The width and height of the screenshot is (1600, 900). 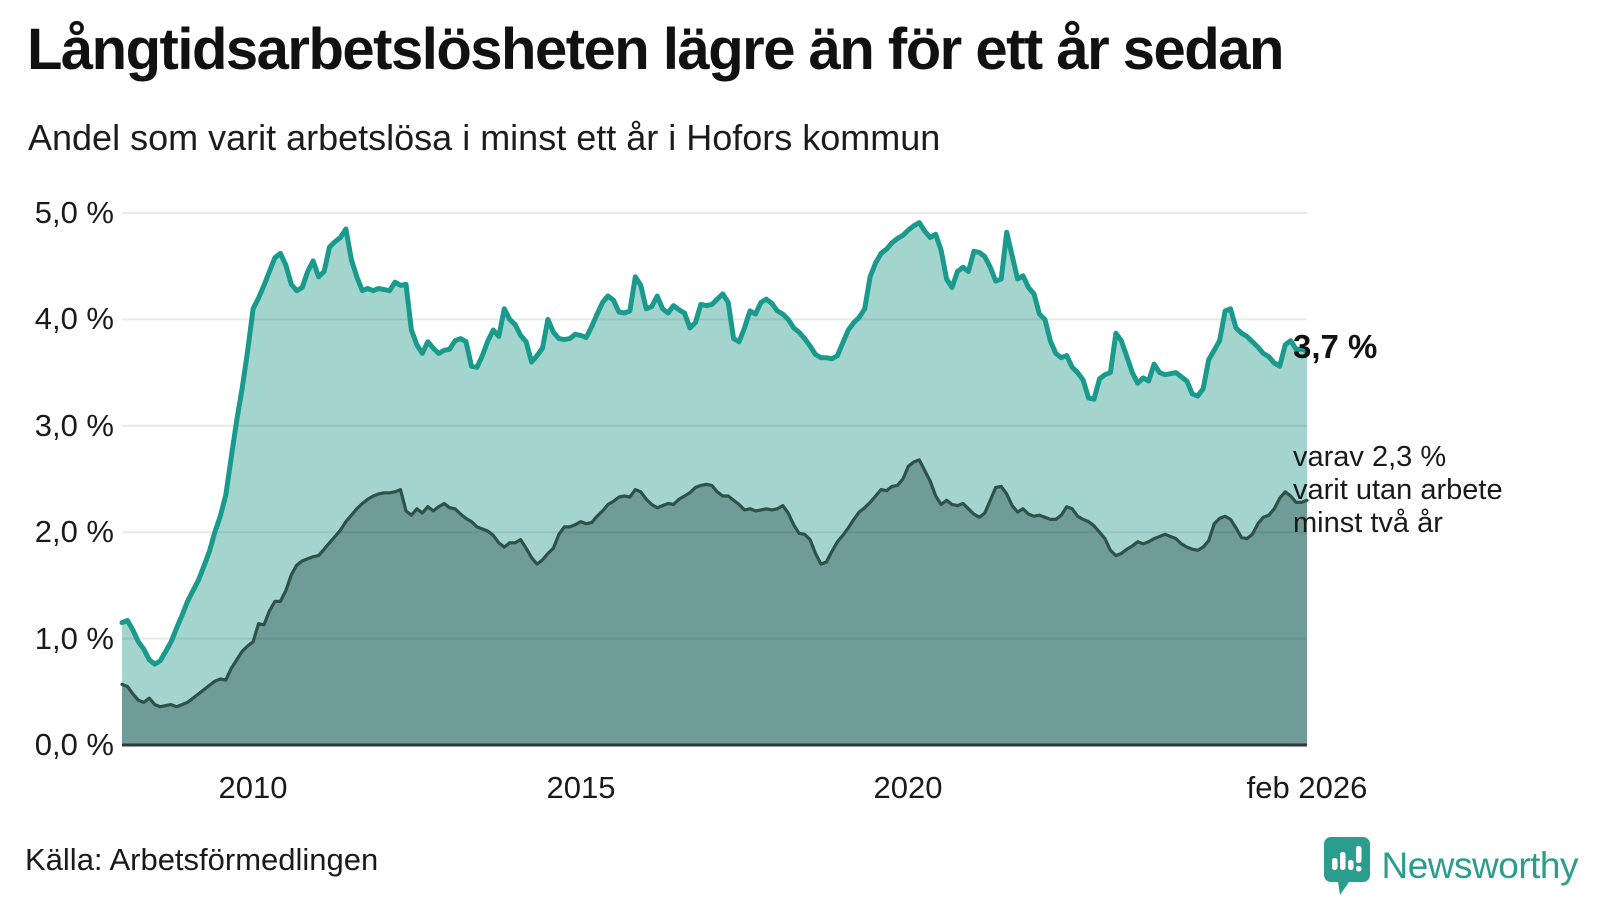 What do you see at coordinates (253, 787) in the screenshot?
I see `x-axis-tick-2010: 2010` at bounding box center [253, 787].